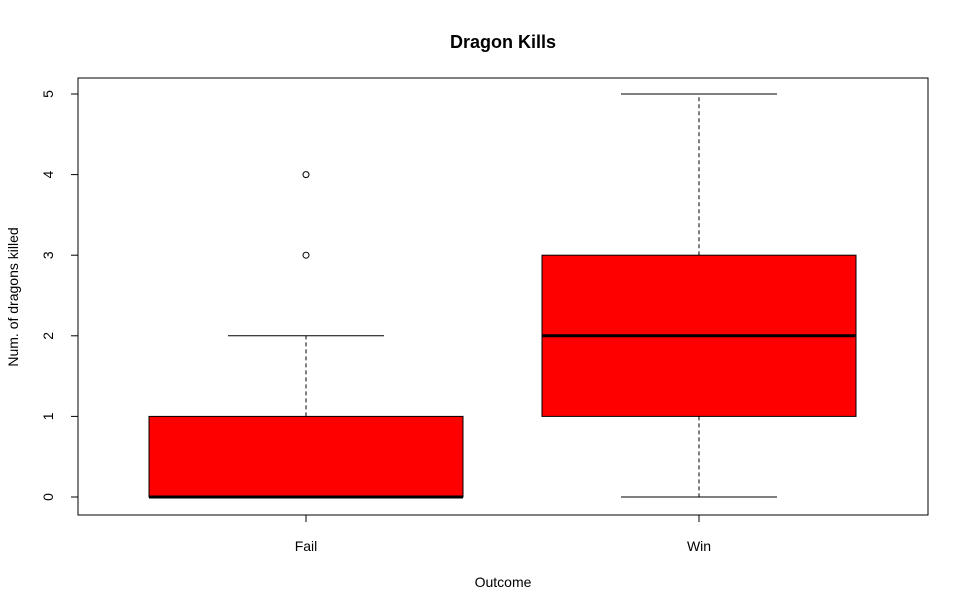  Describe the element at coordinates (48, 497) in the screenshot. I see `y-tick-label-0: 0` at that location.